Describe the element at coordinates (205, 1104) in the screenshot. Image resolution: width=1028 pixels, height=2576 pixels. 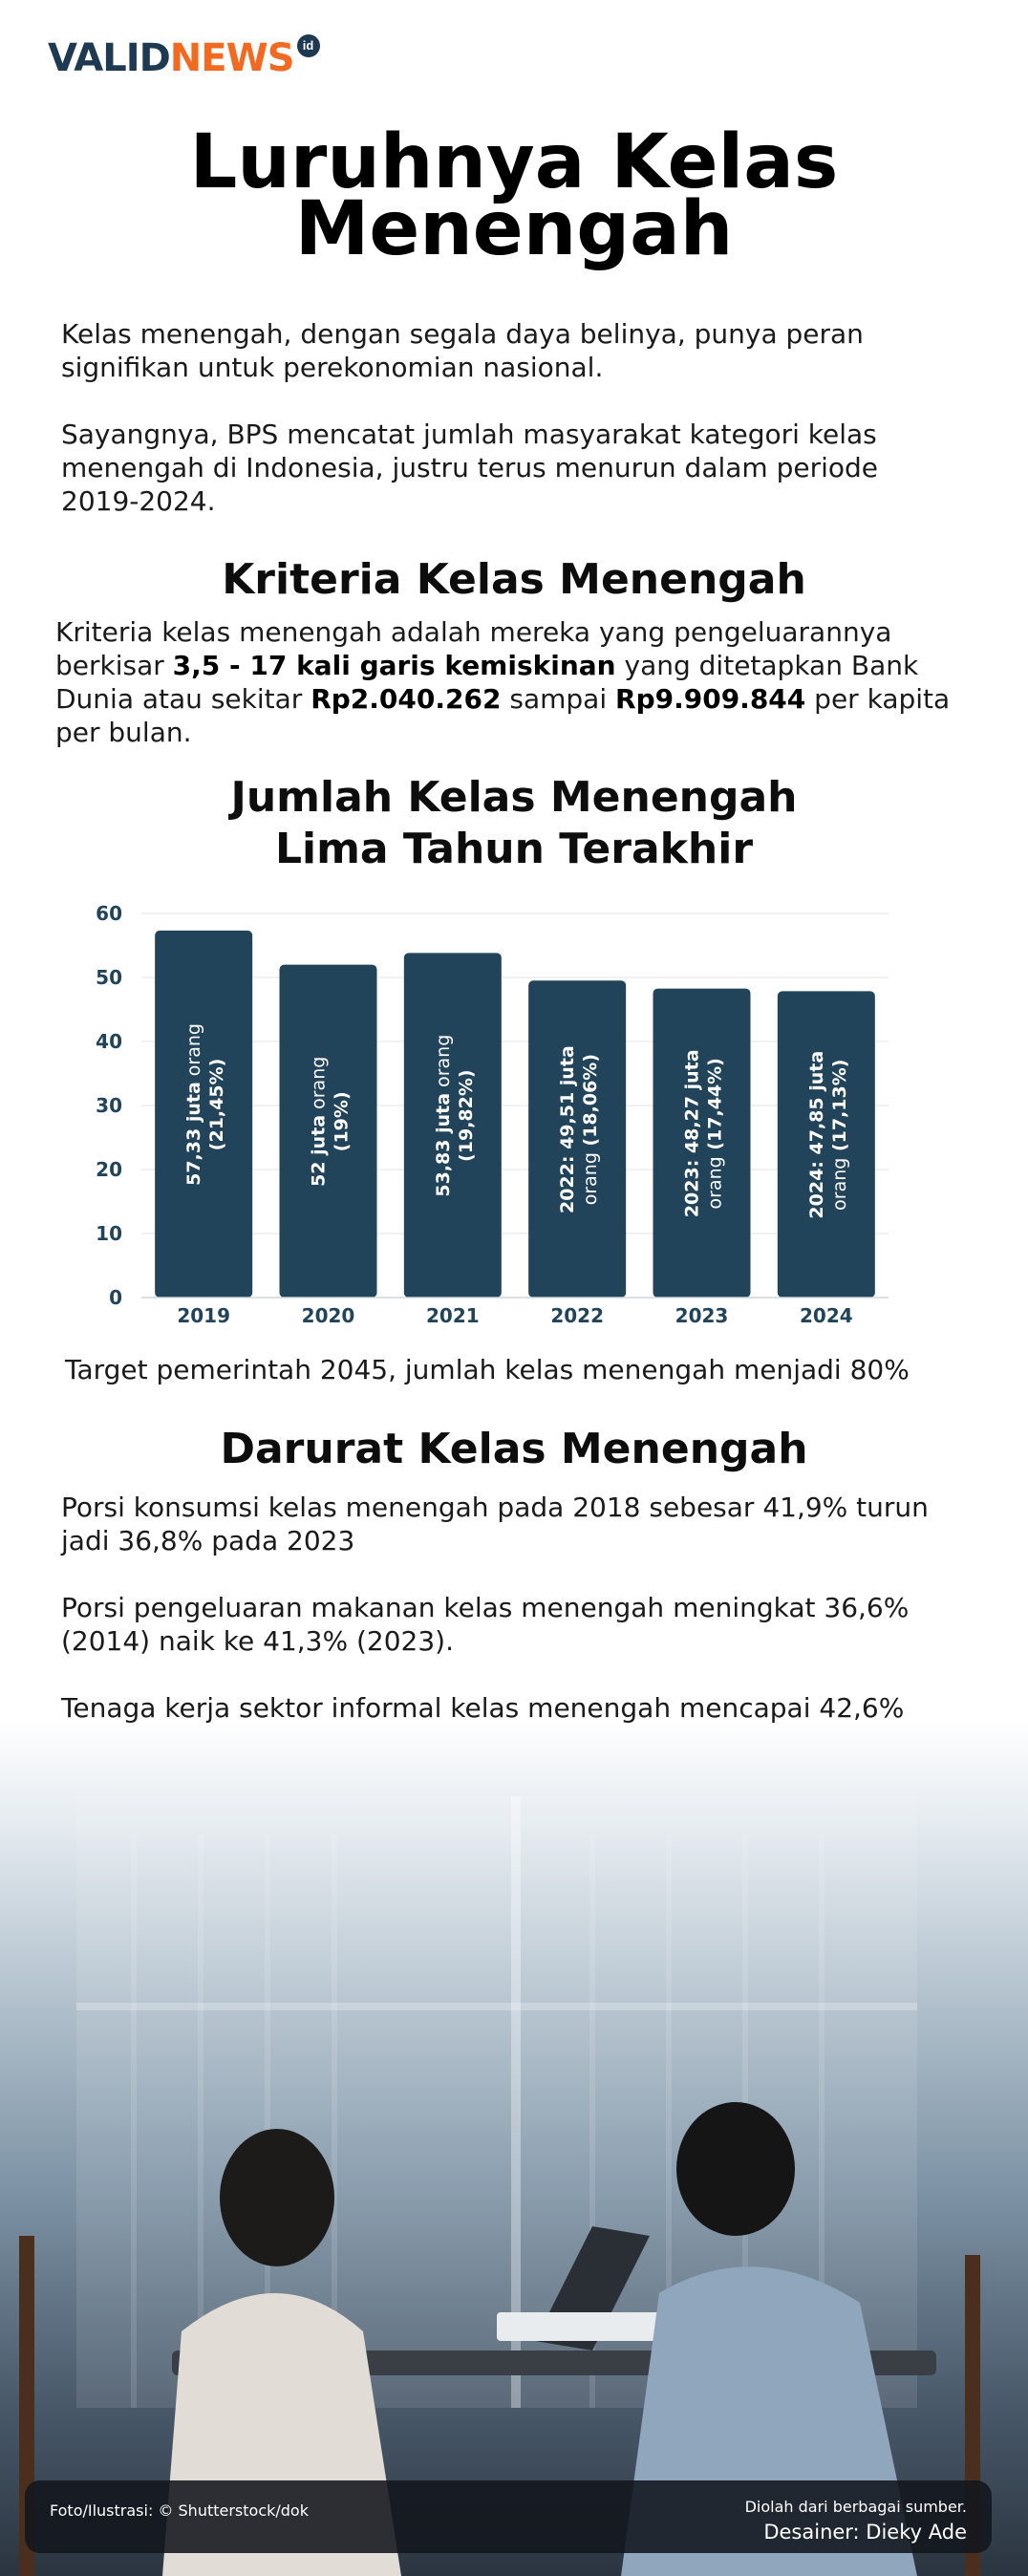
I see `data-label-2019: 57,33 juta orang(21,45%)` at that location.